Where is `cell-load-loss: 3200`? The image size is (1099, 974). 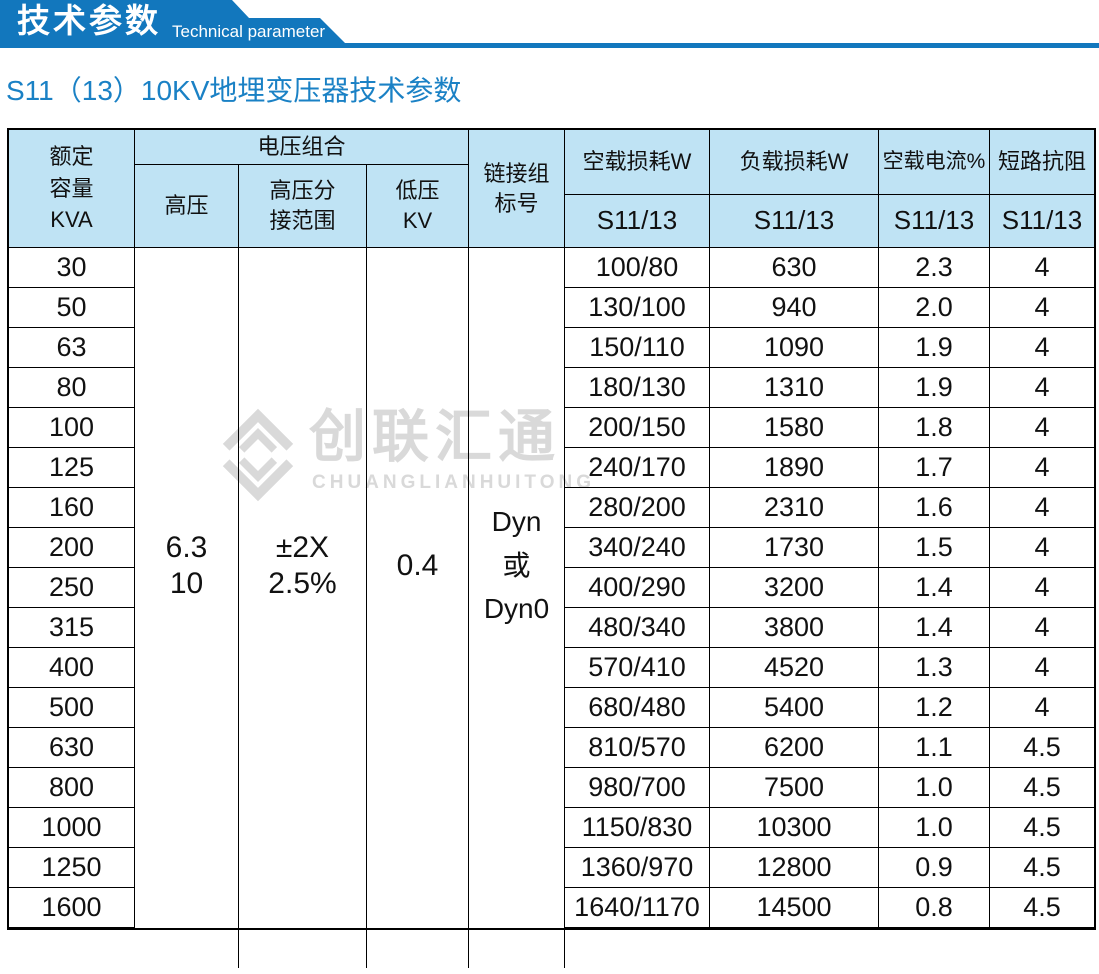 cell-load-loss: 3200 is located at coordinates (794, 588).